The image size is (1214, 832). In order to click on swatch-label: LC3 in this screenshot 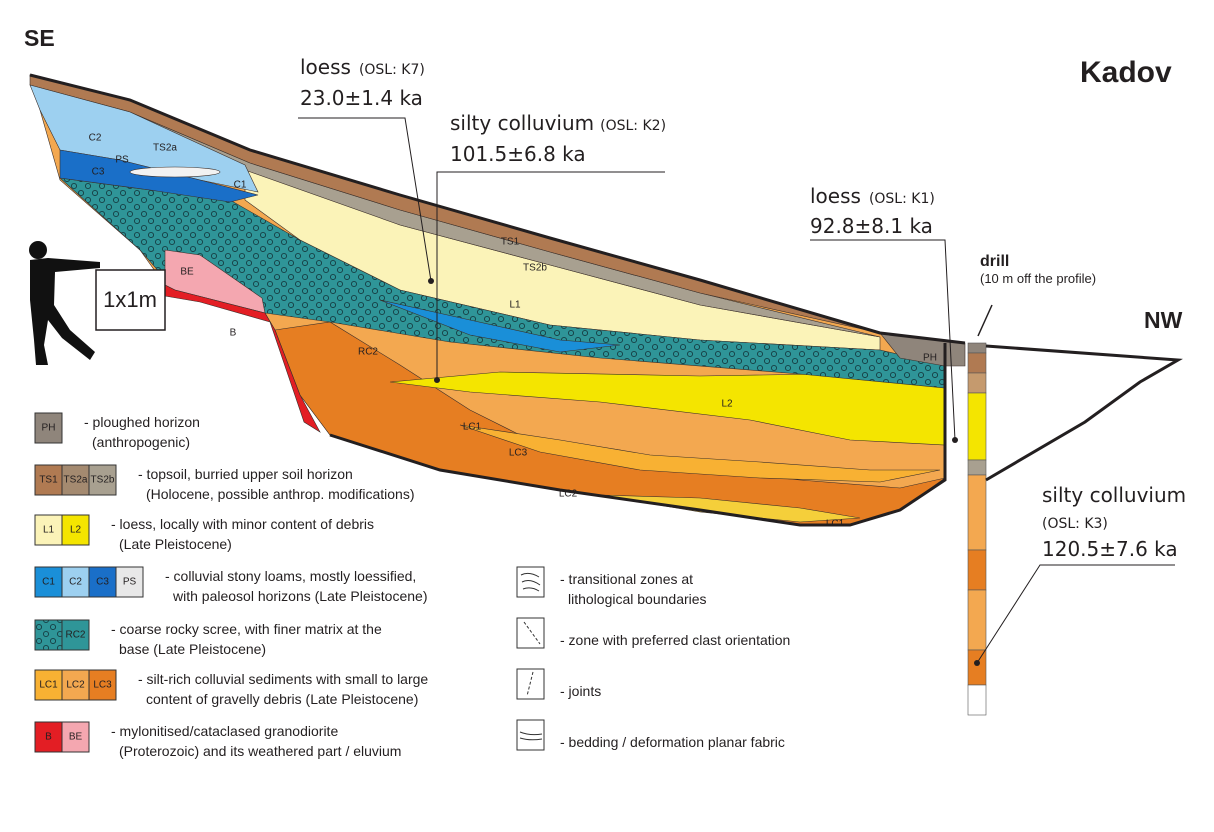, I will do `click(102, 685)`.